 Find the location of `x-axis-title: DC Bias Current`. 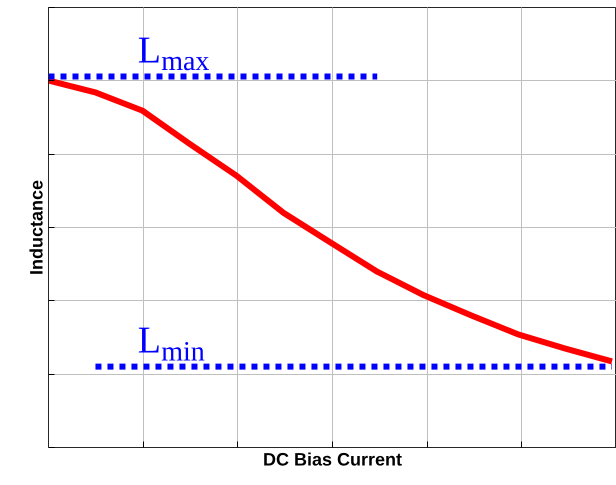

x-axis-title: DC Bias Current is located at coordinates (332, 460).